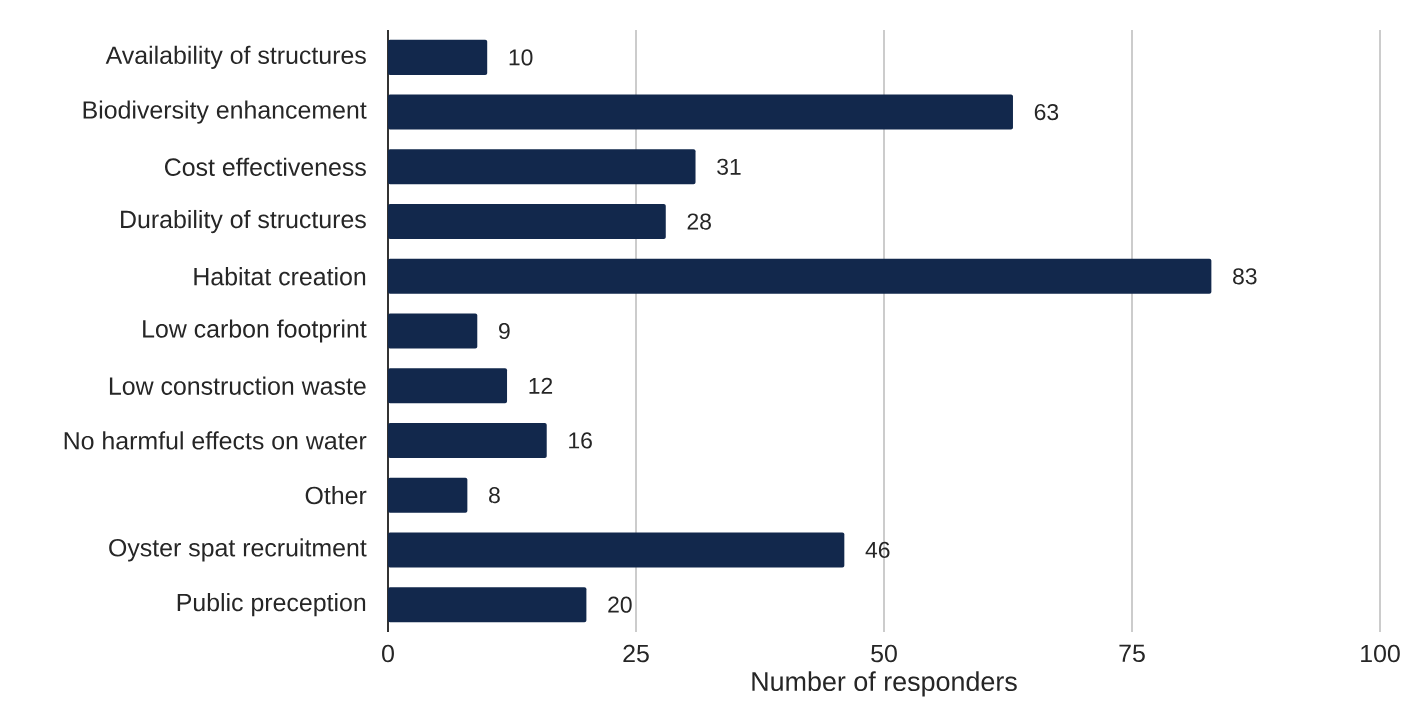 Image resolution: width=1416 pixels, height=710 pixels. Describe the element at coordinates (884, 653) in the screenshot. I see `x-tick-label: 50` at that location.